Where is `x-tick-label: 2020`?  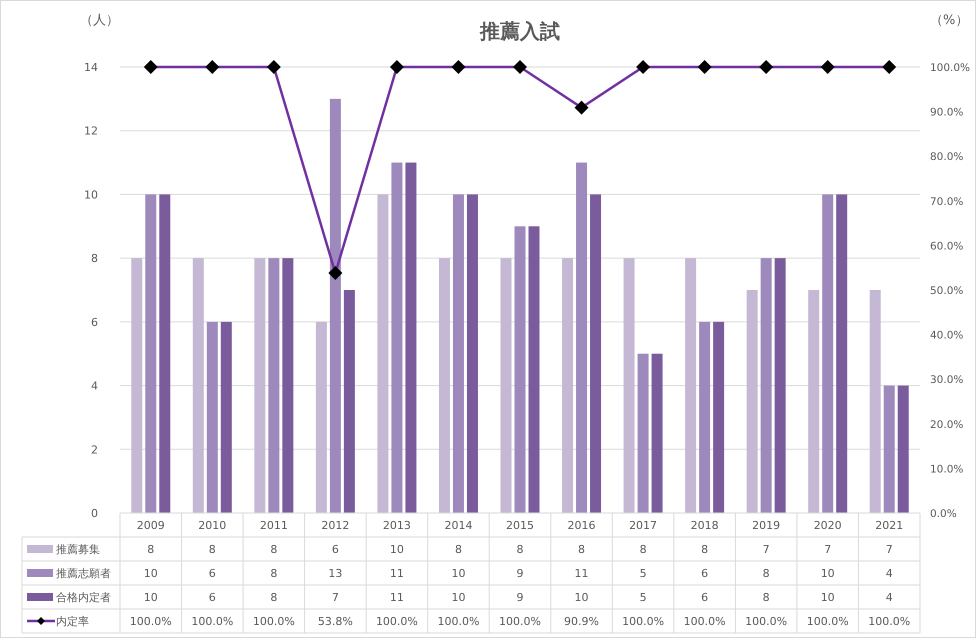 x-tick-label: 2020 is located at coordinates (828, 525).